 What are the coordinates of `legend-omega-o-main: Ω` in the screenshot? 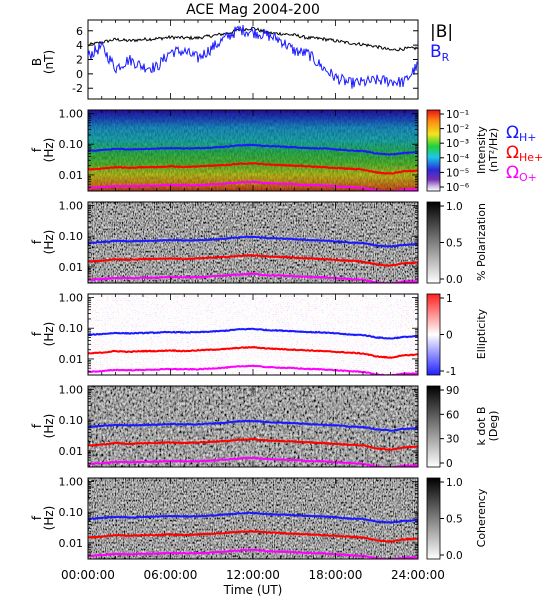 It's located at (512, 173).